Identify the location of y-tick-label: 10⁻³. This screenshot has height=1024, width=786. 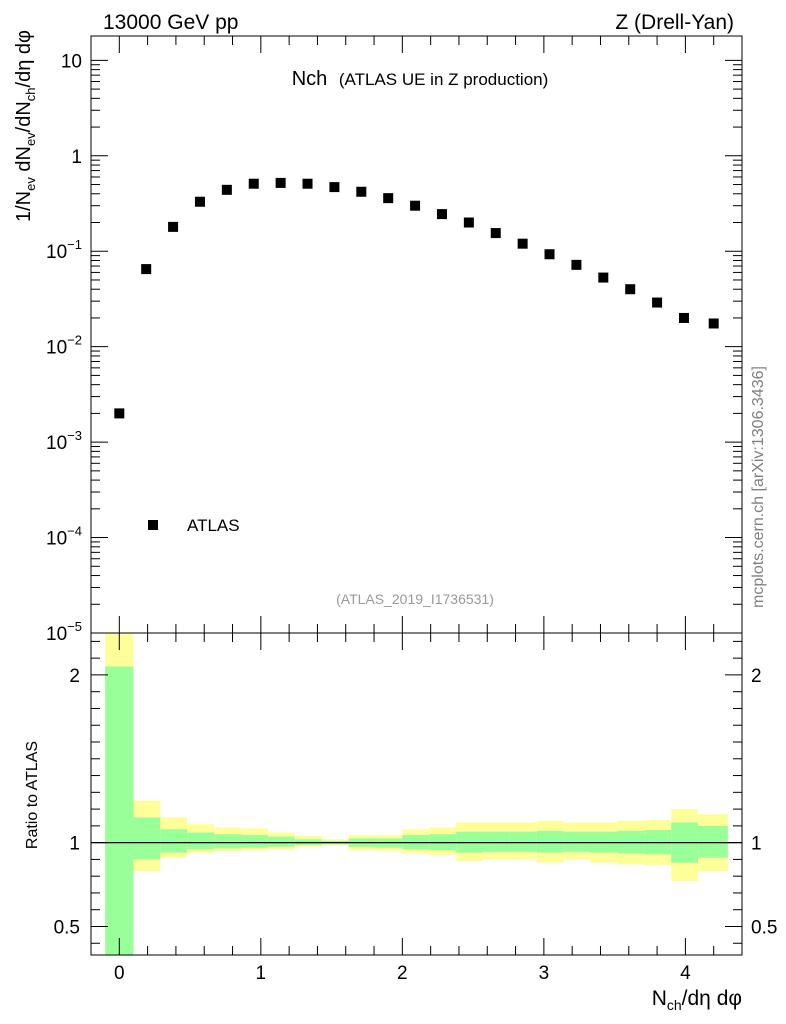
(64, 441).